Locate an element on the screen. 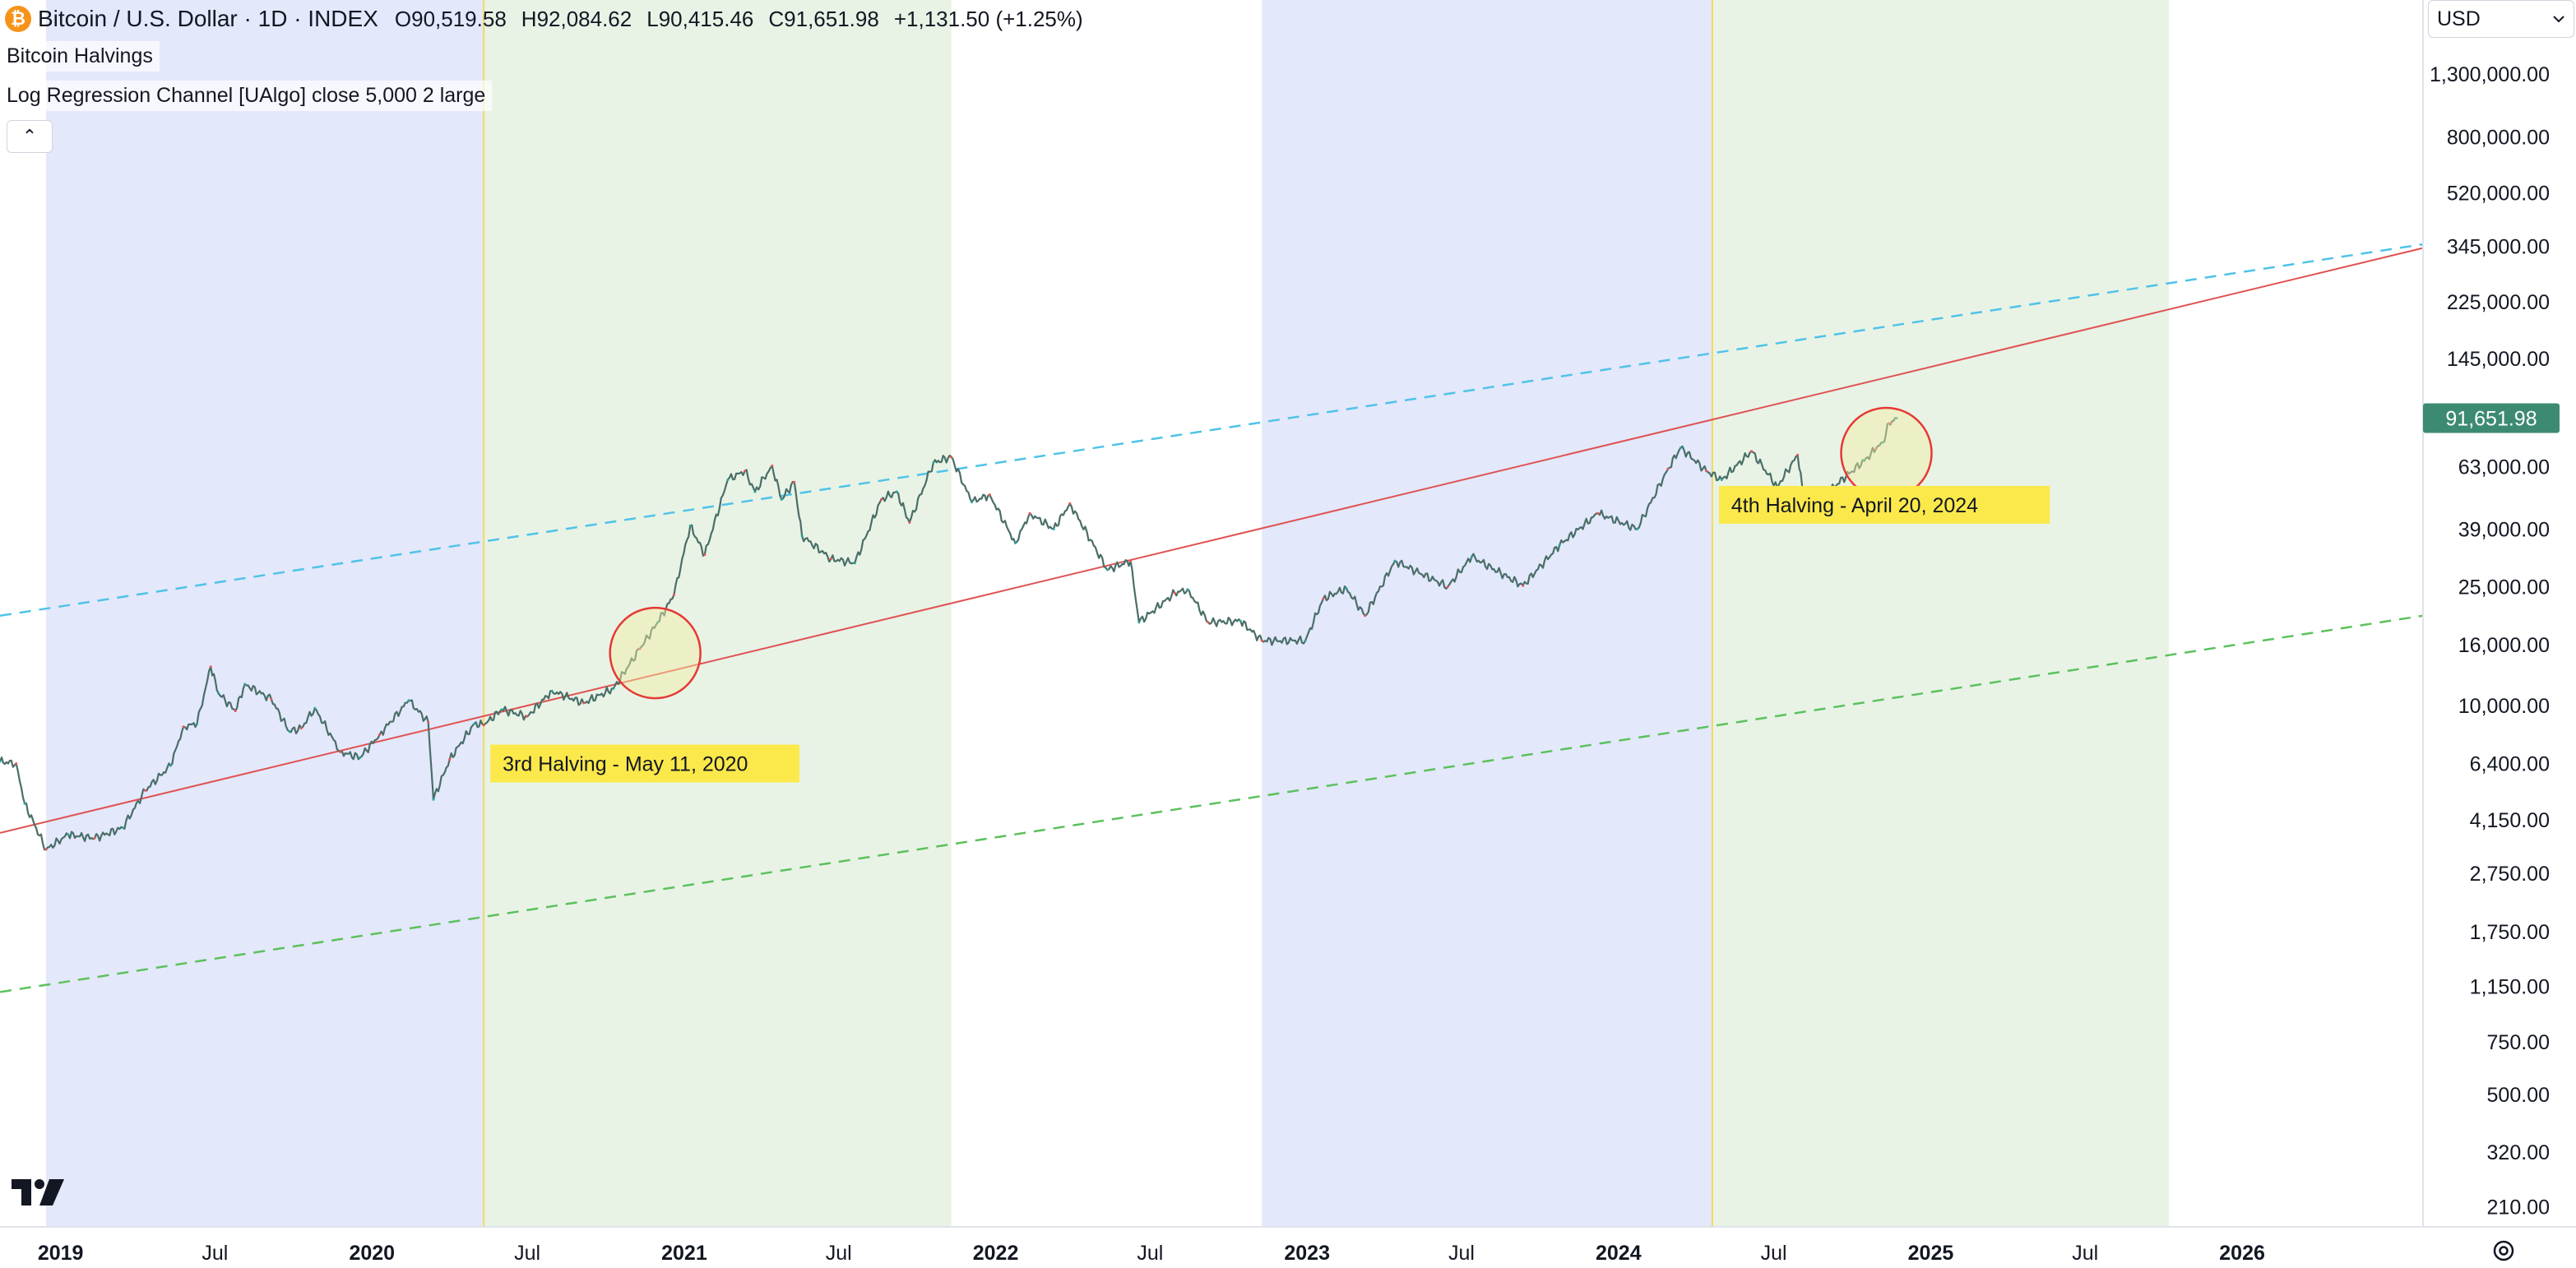  price-tick-label: 16,000.00 is located at coordinates (2504, 645).